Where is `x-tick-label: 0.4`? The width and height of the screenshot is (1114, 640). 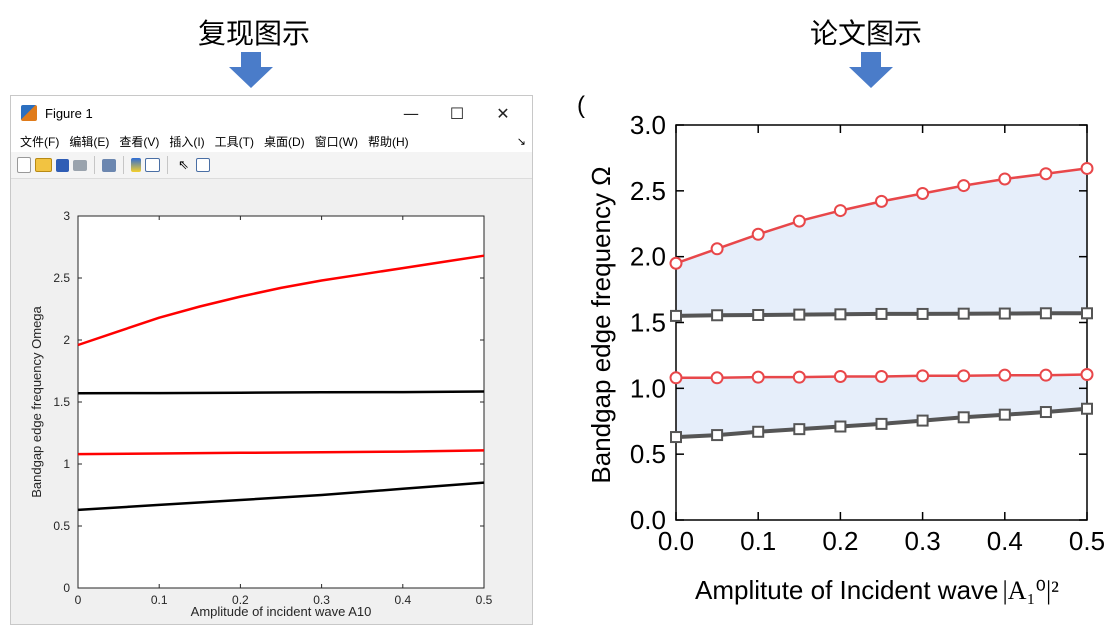 x-tick-label: 0.4 is located at coordinates (1005, 541).